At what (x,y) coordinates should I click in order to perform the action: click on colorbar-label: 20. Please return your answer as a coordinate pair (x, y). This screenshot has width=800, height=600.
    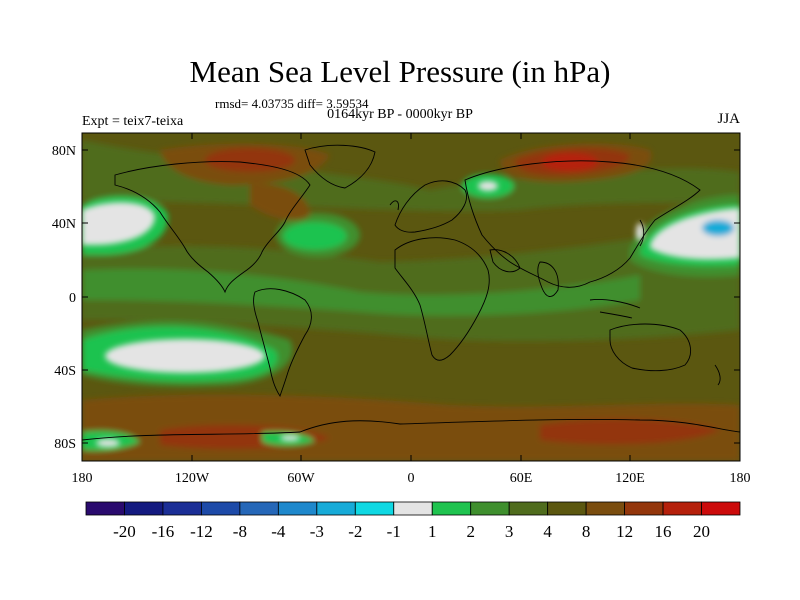
    Looking at the image, I should click on (701, 531).